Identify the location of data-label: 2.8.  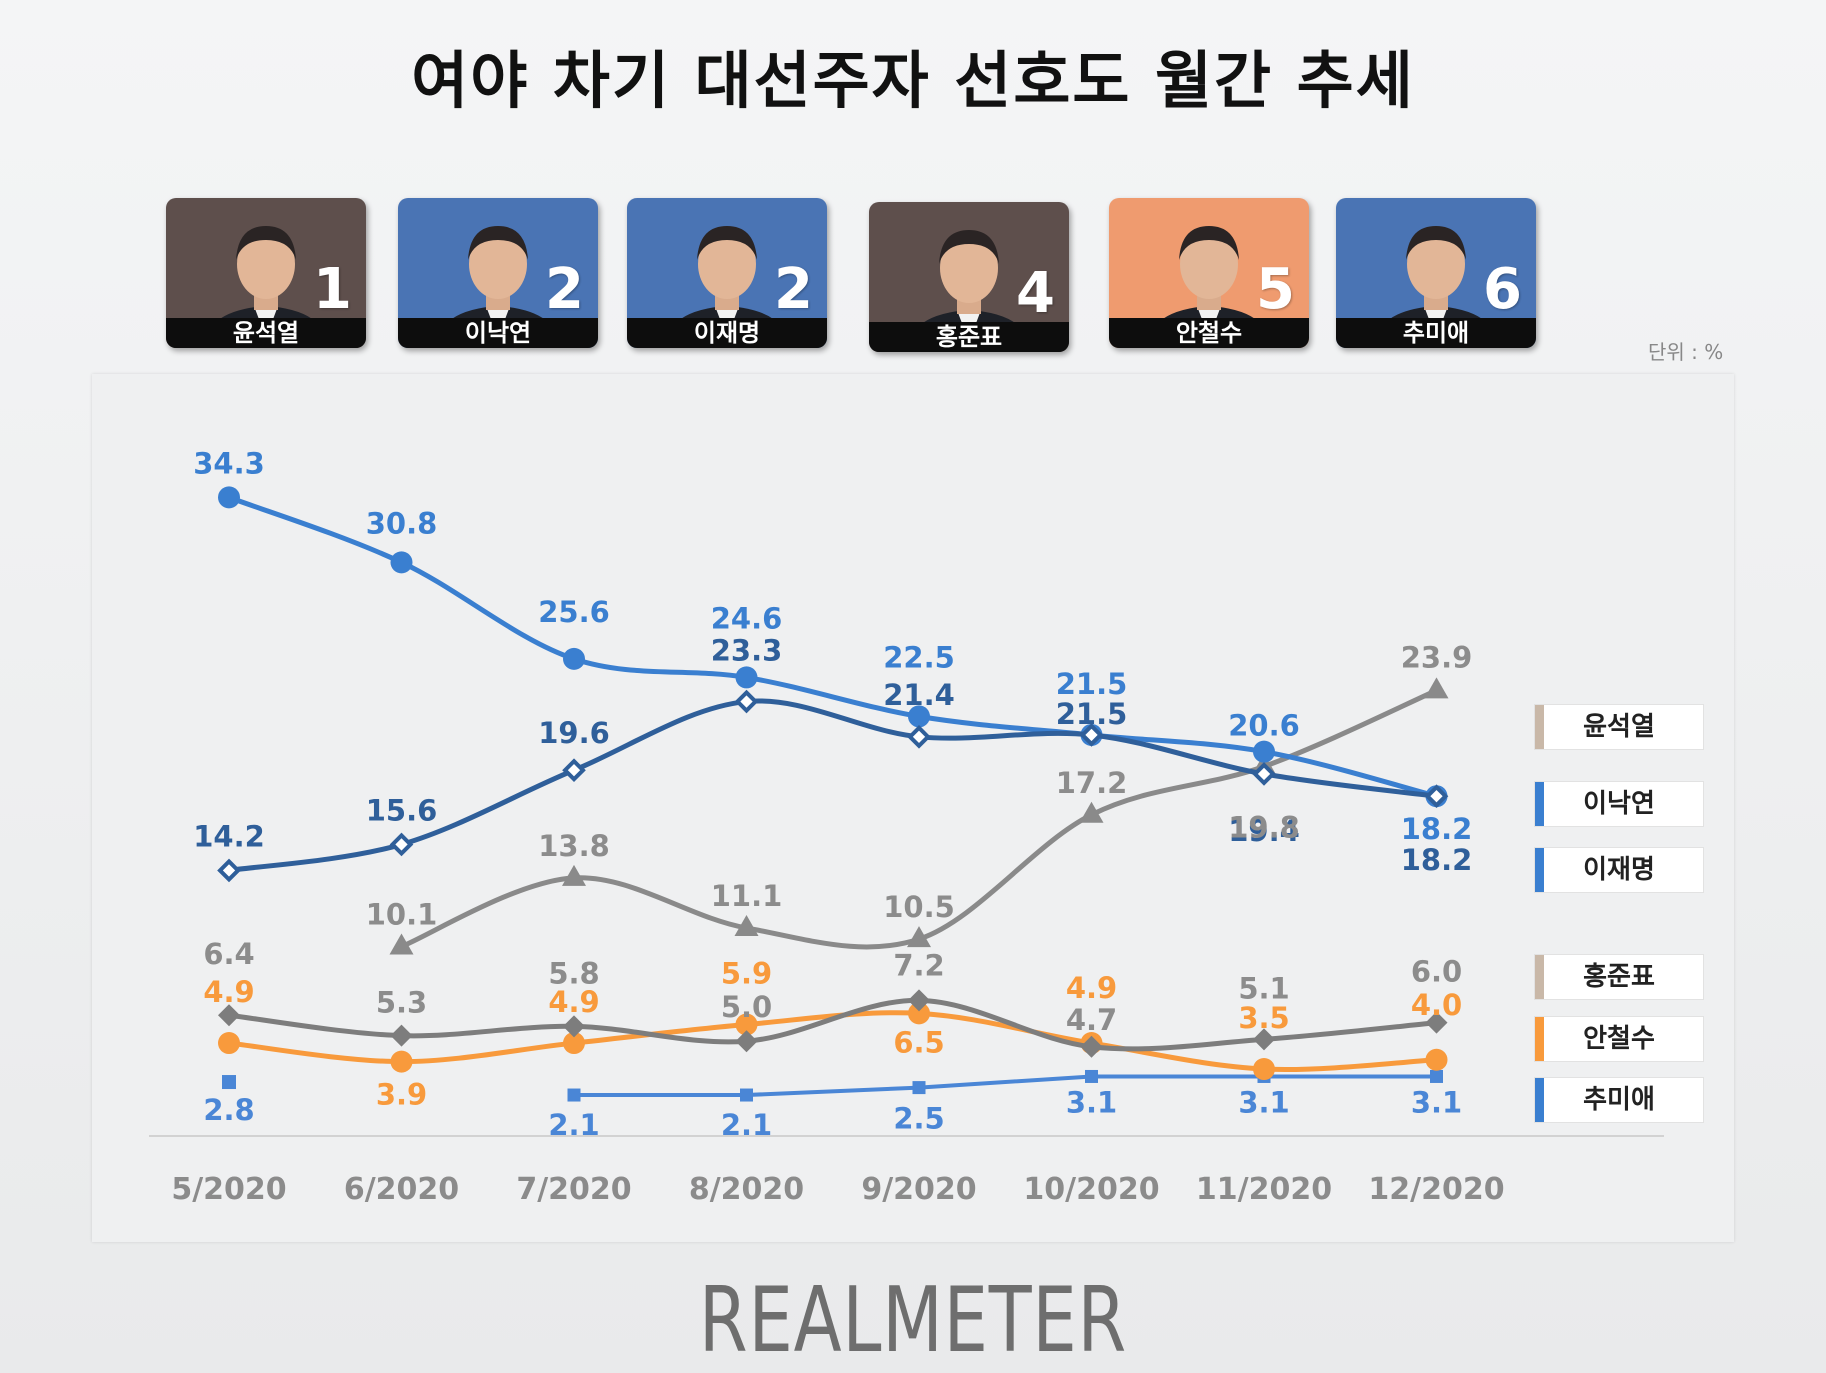
(228, 1110).